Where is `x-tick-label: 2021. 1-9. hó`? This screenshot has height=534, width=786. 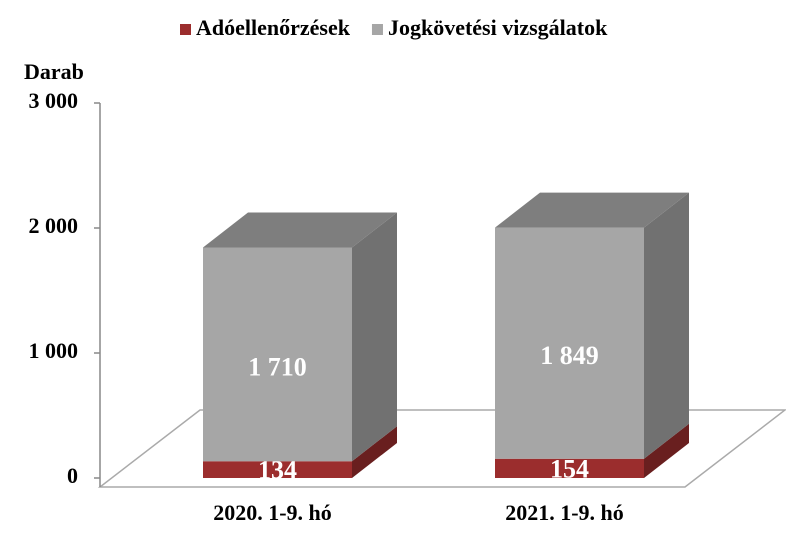
x-tick-label: 2021. 1-9. hó is located at coordinates (564, 512).